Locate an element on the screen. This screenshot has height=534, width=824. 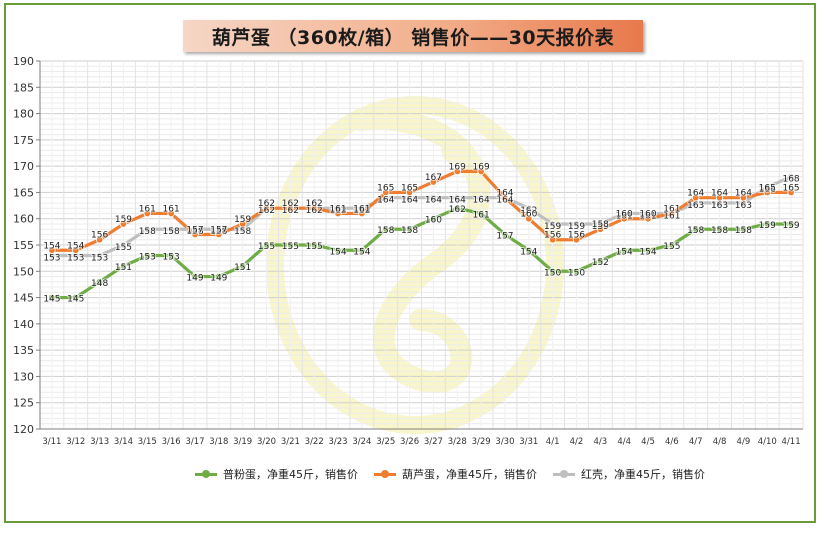
x-tick-label: 3/22 is located at coordinates (314, 442).